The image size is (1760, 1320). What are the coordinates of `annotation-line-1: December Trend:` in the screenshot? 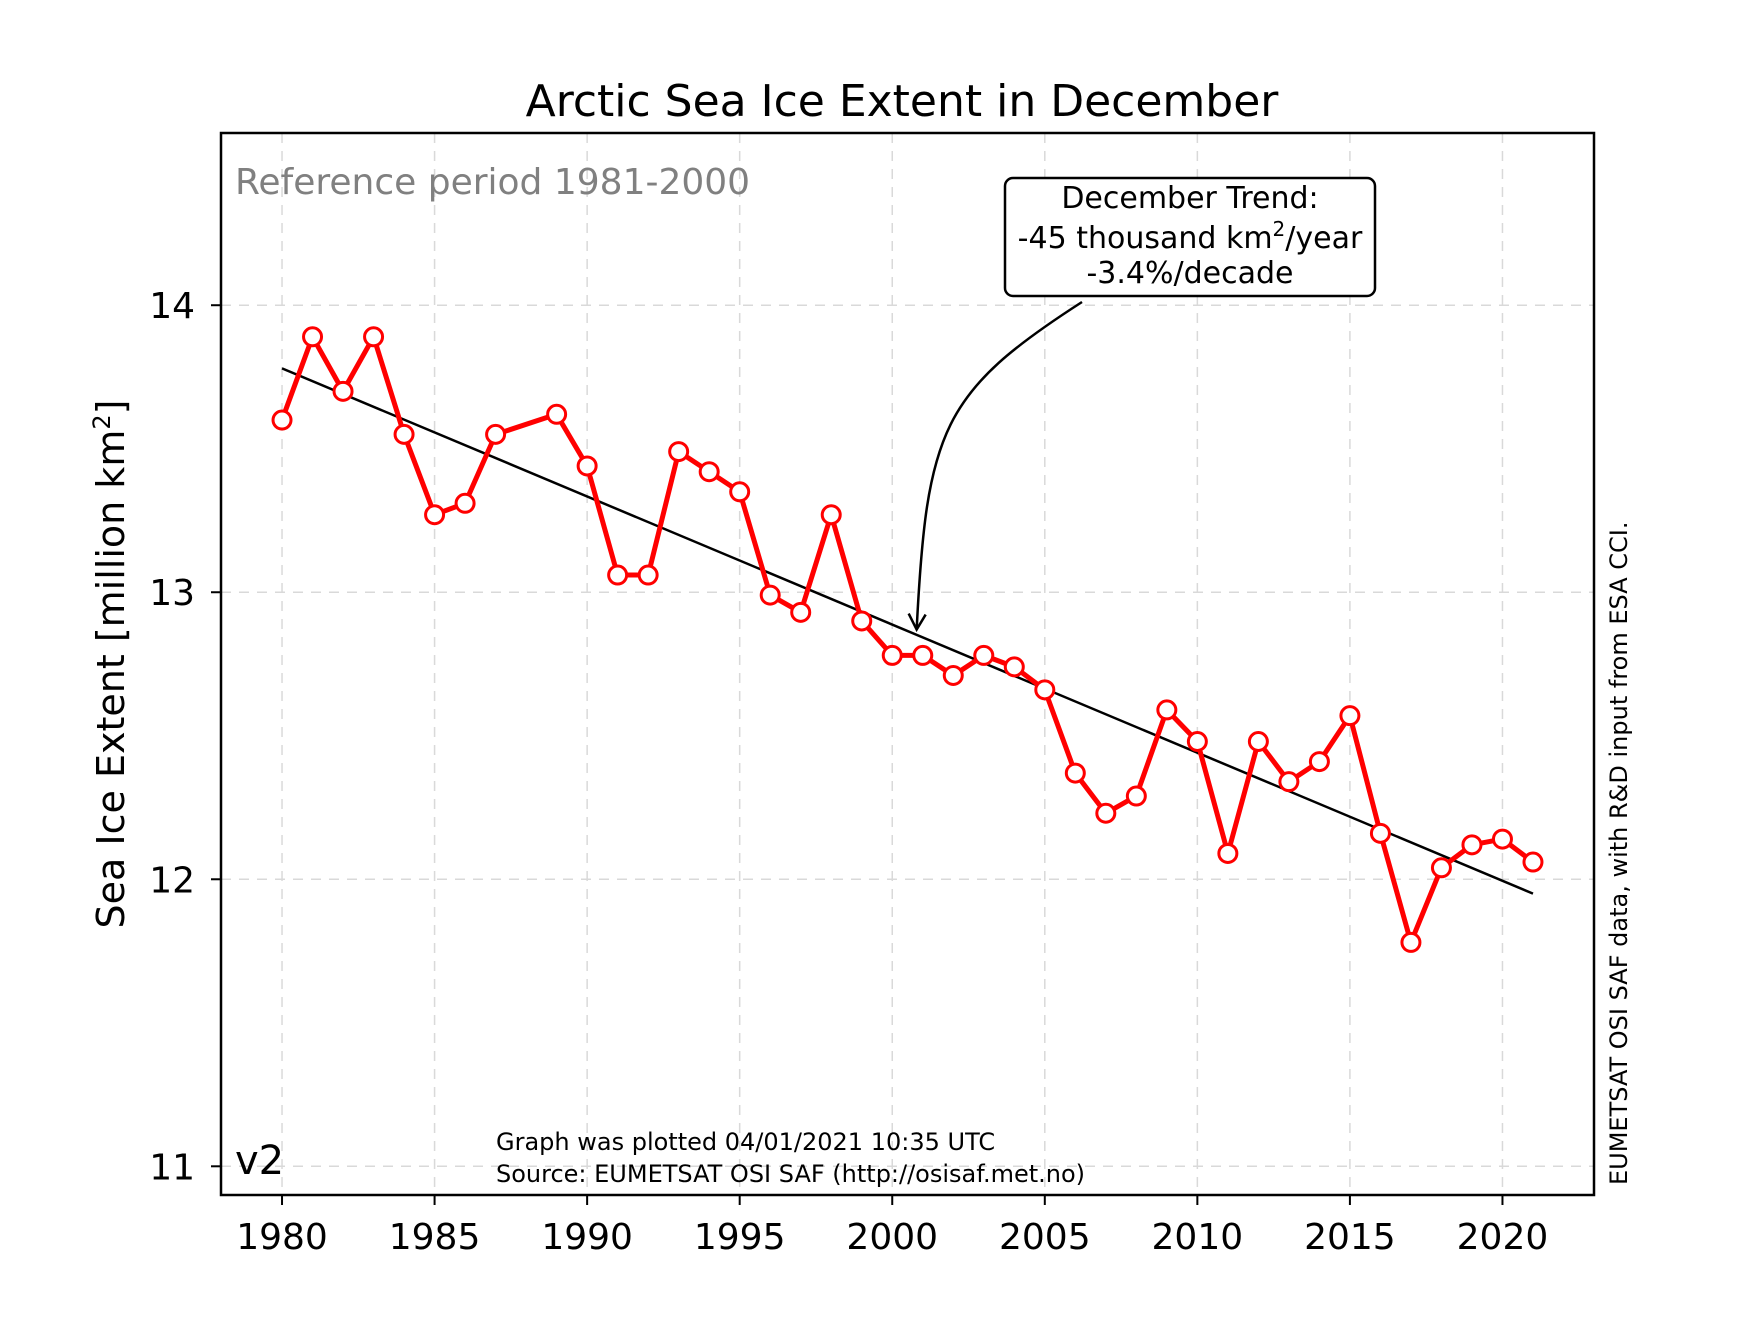 It's located at (1189, 198).